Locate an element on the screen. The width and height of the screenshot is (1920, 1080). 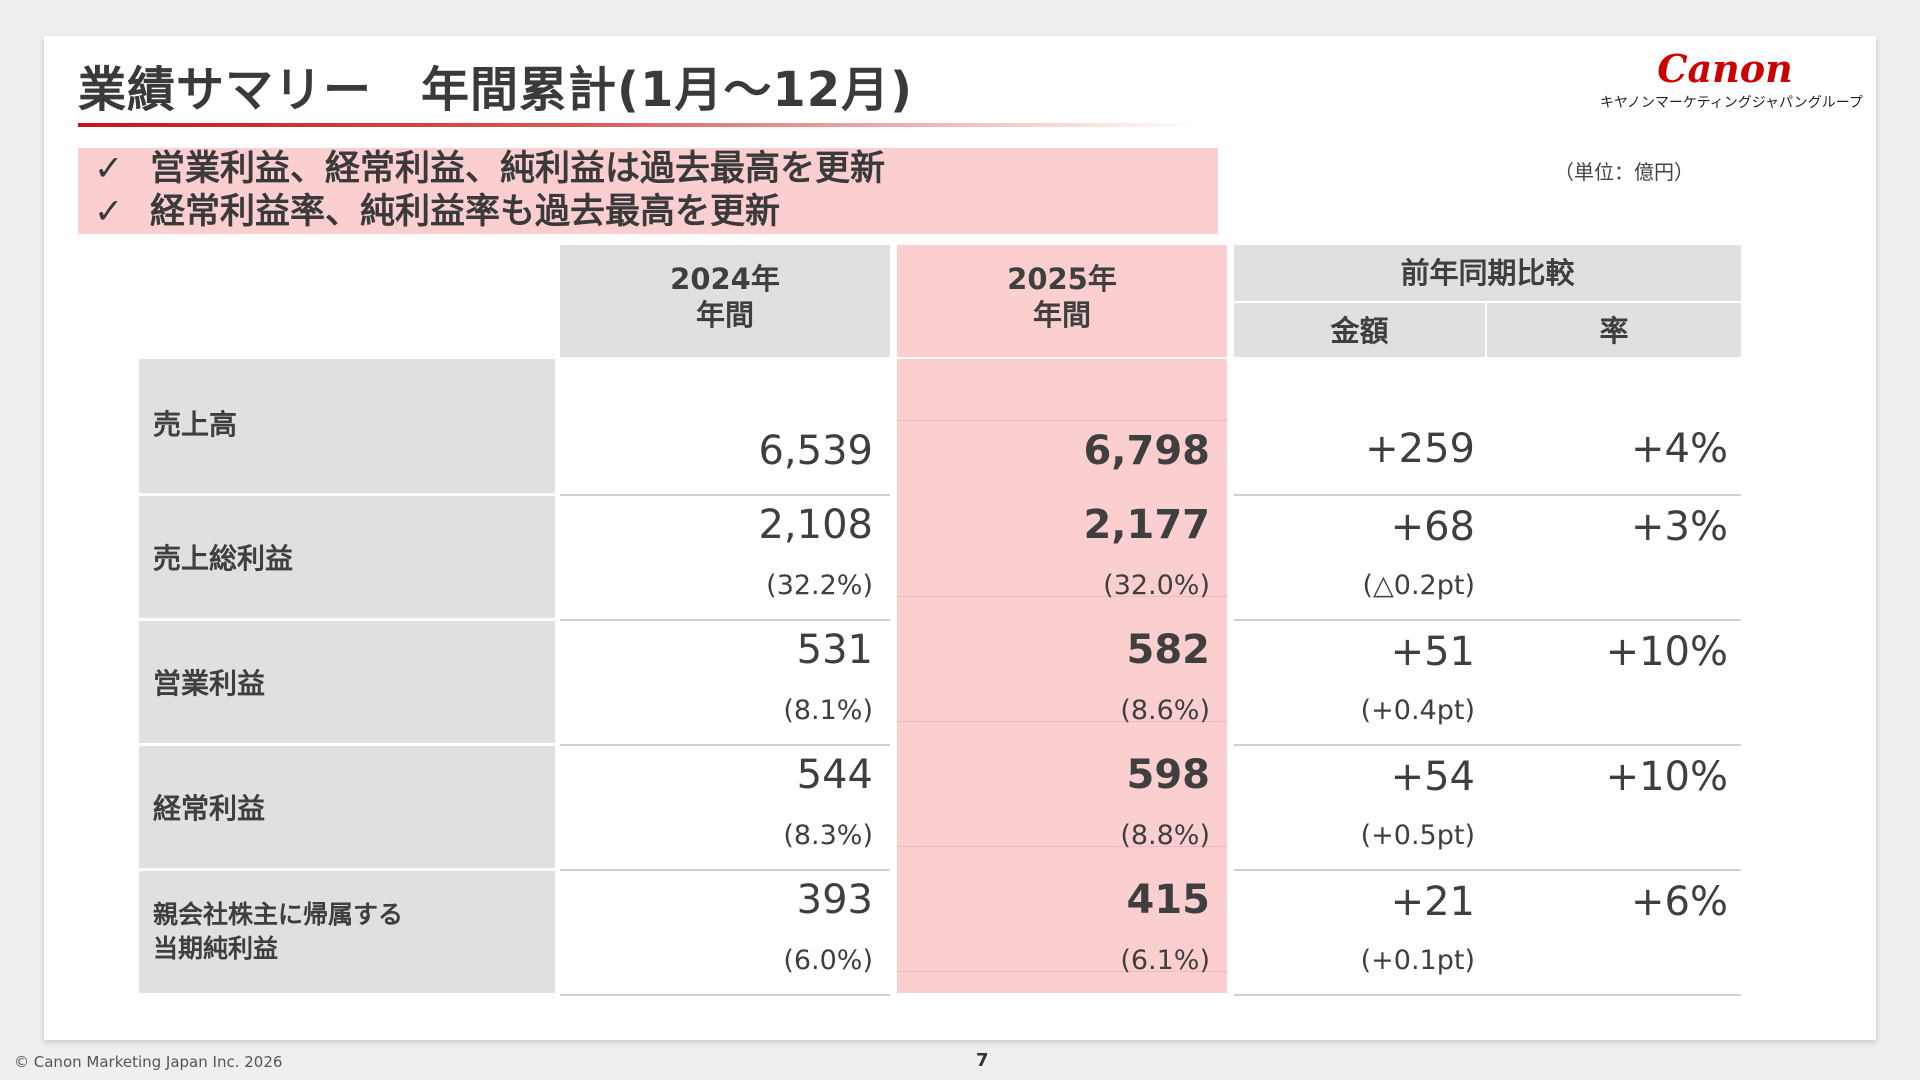
ratio-2025: (8.8%) is located at coordinates (1165, 835).